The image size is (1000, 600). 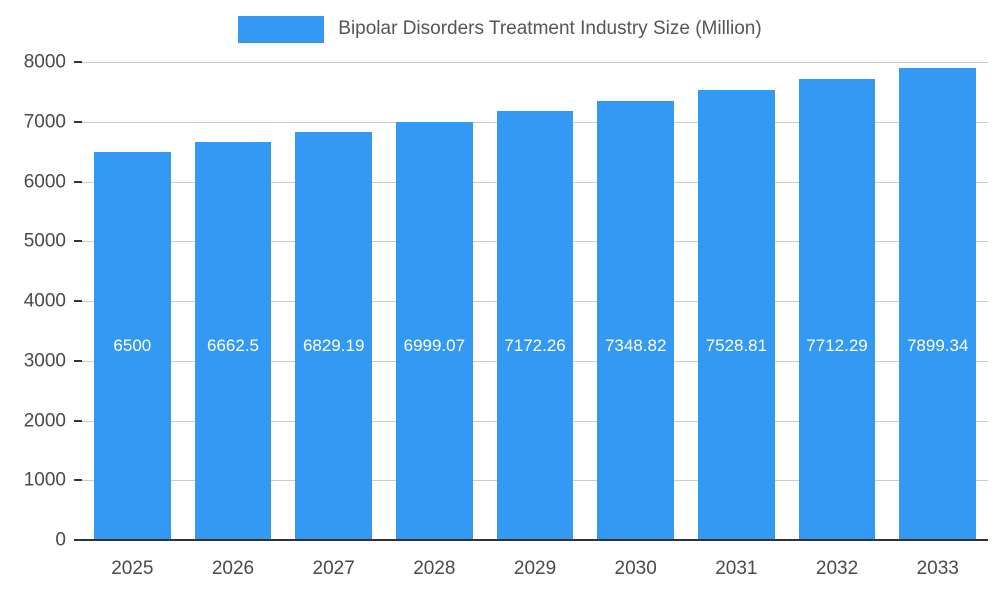 What do you see at coordinates (44, 62) in the screenshot?
I see `y-axis-tick-label: 8000` at bounding box center [44, 62].